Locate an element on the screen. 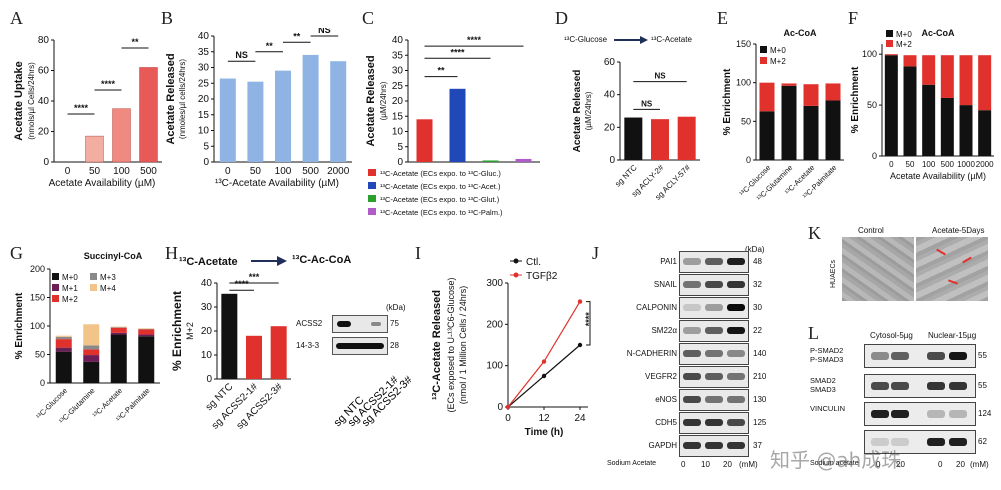 Image resolution: width=1001 pixels, height=490 pixels. panel-letter-l: L is located at coordinates (813, 333).